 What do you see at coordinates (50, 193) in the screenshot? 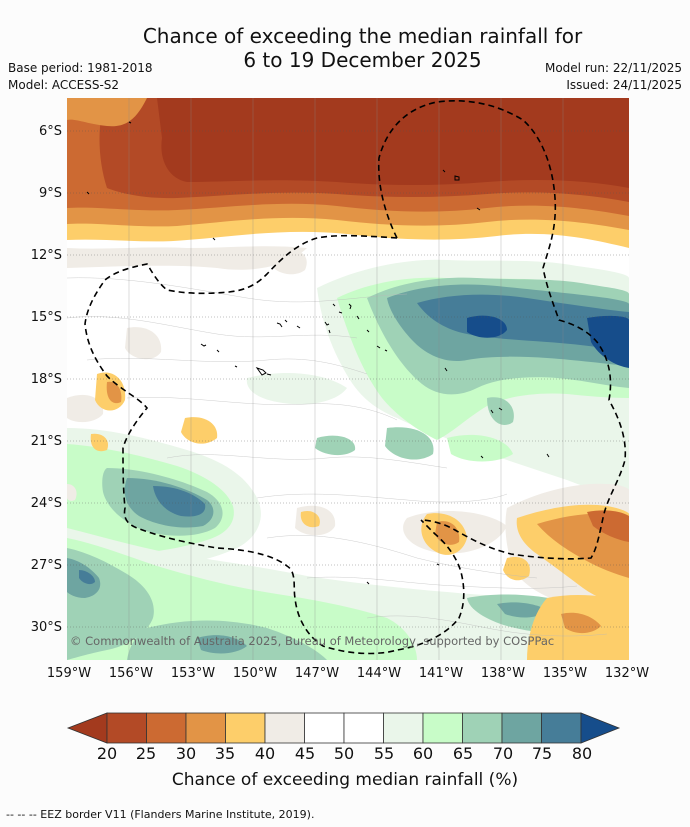
I see `y-tick-9s: 9°S` at bounding box center [50, 193].